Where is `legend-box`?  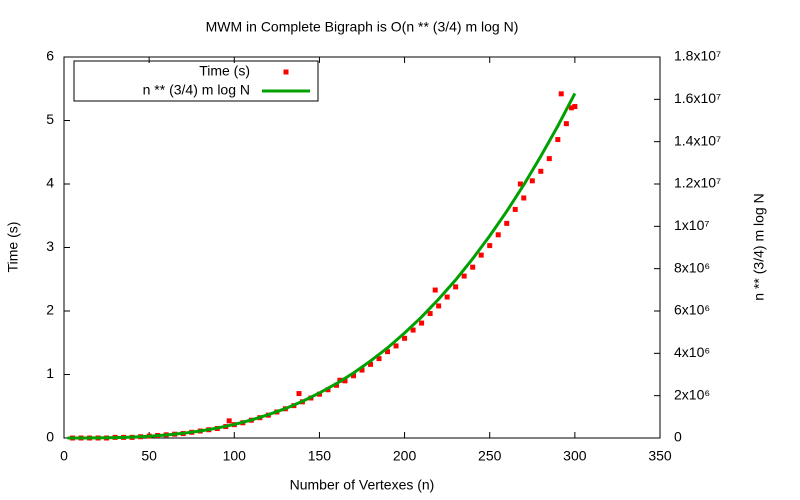 legend-box is located at coordinates (196, 81).